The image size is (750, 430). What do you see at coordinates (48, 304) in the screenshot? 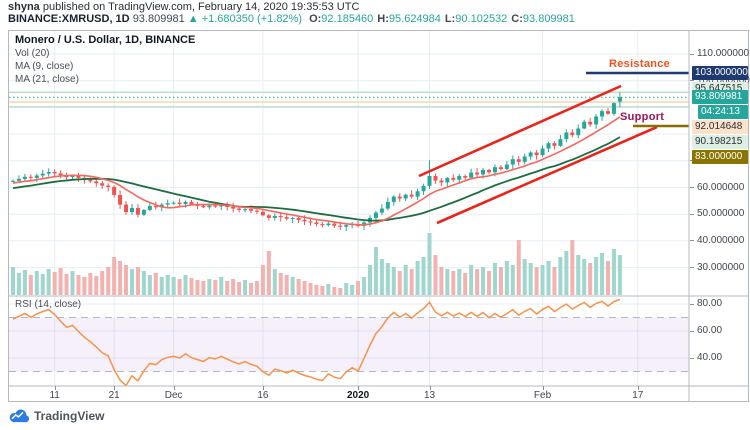
I see `rsi-pane-label: RSI (14, close)` at bounding box center [48, 304].